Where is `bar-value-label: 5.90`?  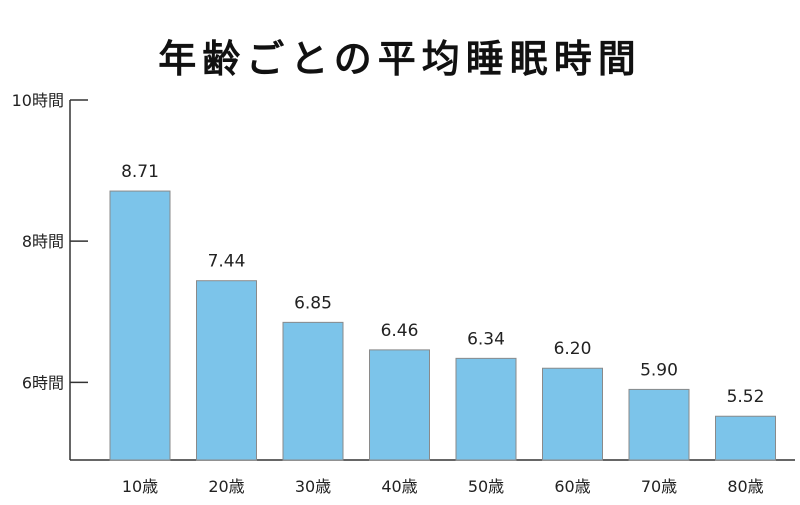
bar-value-label: 5.90 is located at coordinates (659, 370).